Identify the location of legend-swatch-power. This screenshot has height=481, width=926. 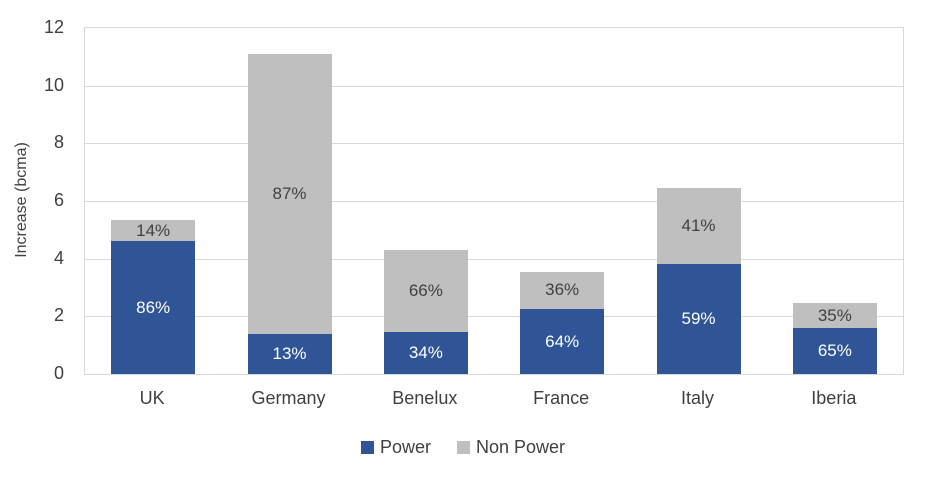
(367, 447).